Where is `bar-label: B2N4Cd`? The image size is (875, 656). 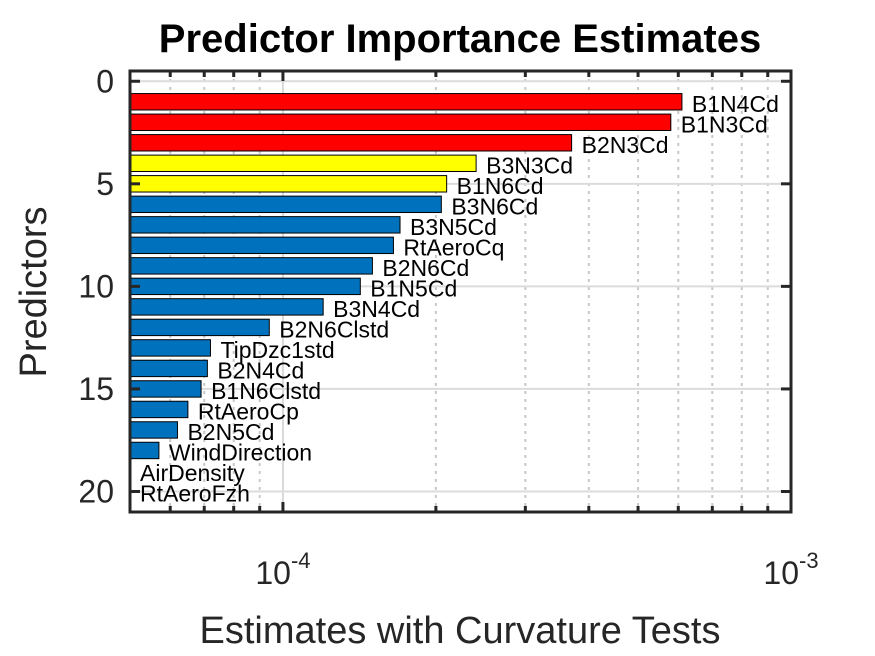 bar-label: B2N4Cd is located at coordinates (260, 370).